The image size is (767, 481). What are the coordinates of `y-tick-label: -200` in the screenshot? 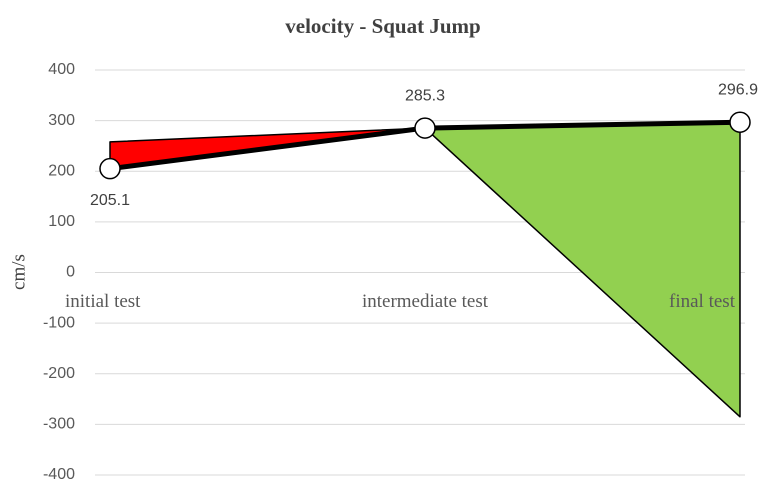 It's located at (59, 373).